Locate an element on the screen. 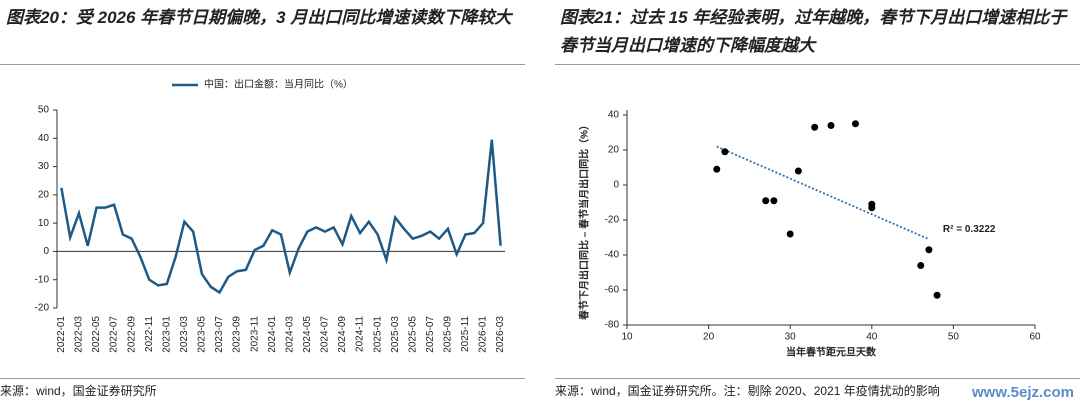 The image size is (1080, 408). x-tick-label: 2025-11 is located at coordinates (465, 334).